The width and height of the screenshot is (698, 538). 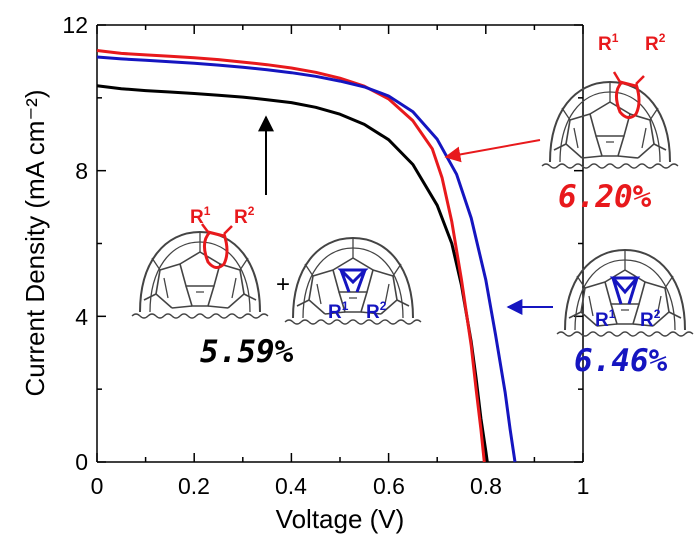 I want to click on efficiency-label-red: 6.20%, so click(x=605, y=197).